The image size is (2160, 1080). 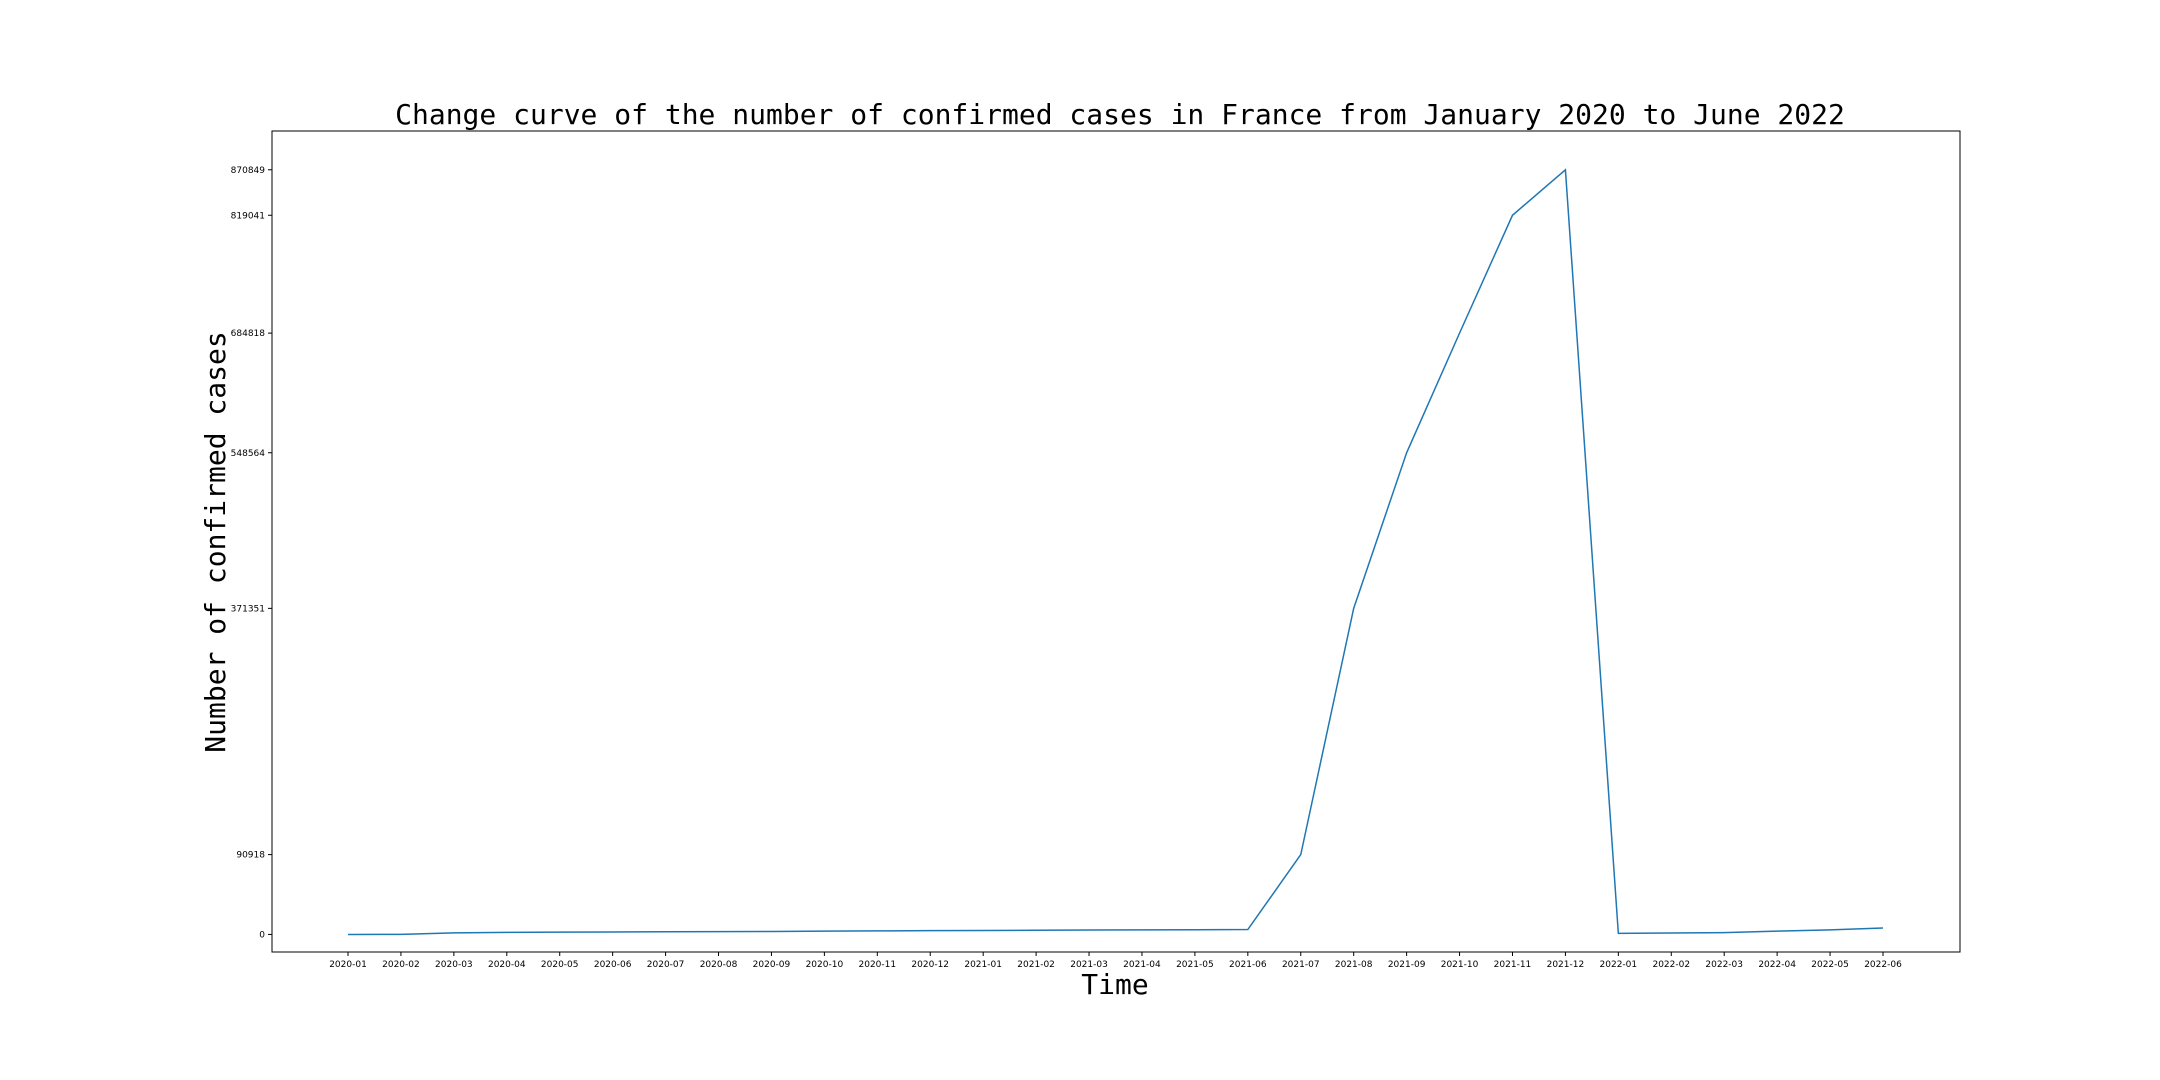 What do you see at coordinates (1830, 965) in the screenshot?
I see `x-tick-label: 2022-05` at bounding box center [1830, 965].